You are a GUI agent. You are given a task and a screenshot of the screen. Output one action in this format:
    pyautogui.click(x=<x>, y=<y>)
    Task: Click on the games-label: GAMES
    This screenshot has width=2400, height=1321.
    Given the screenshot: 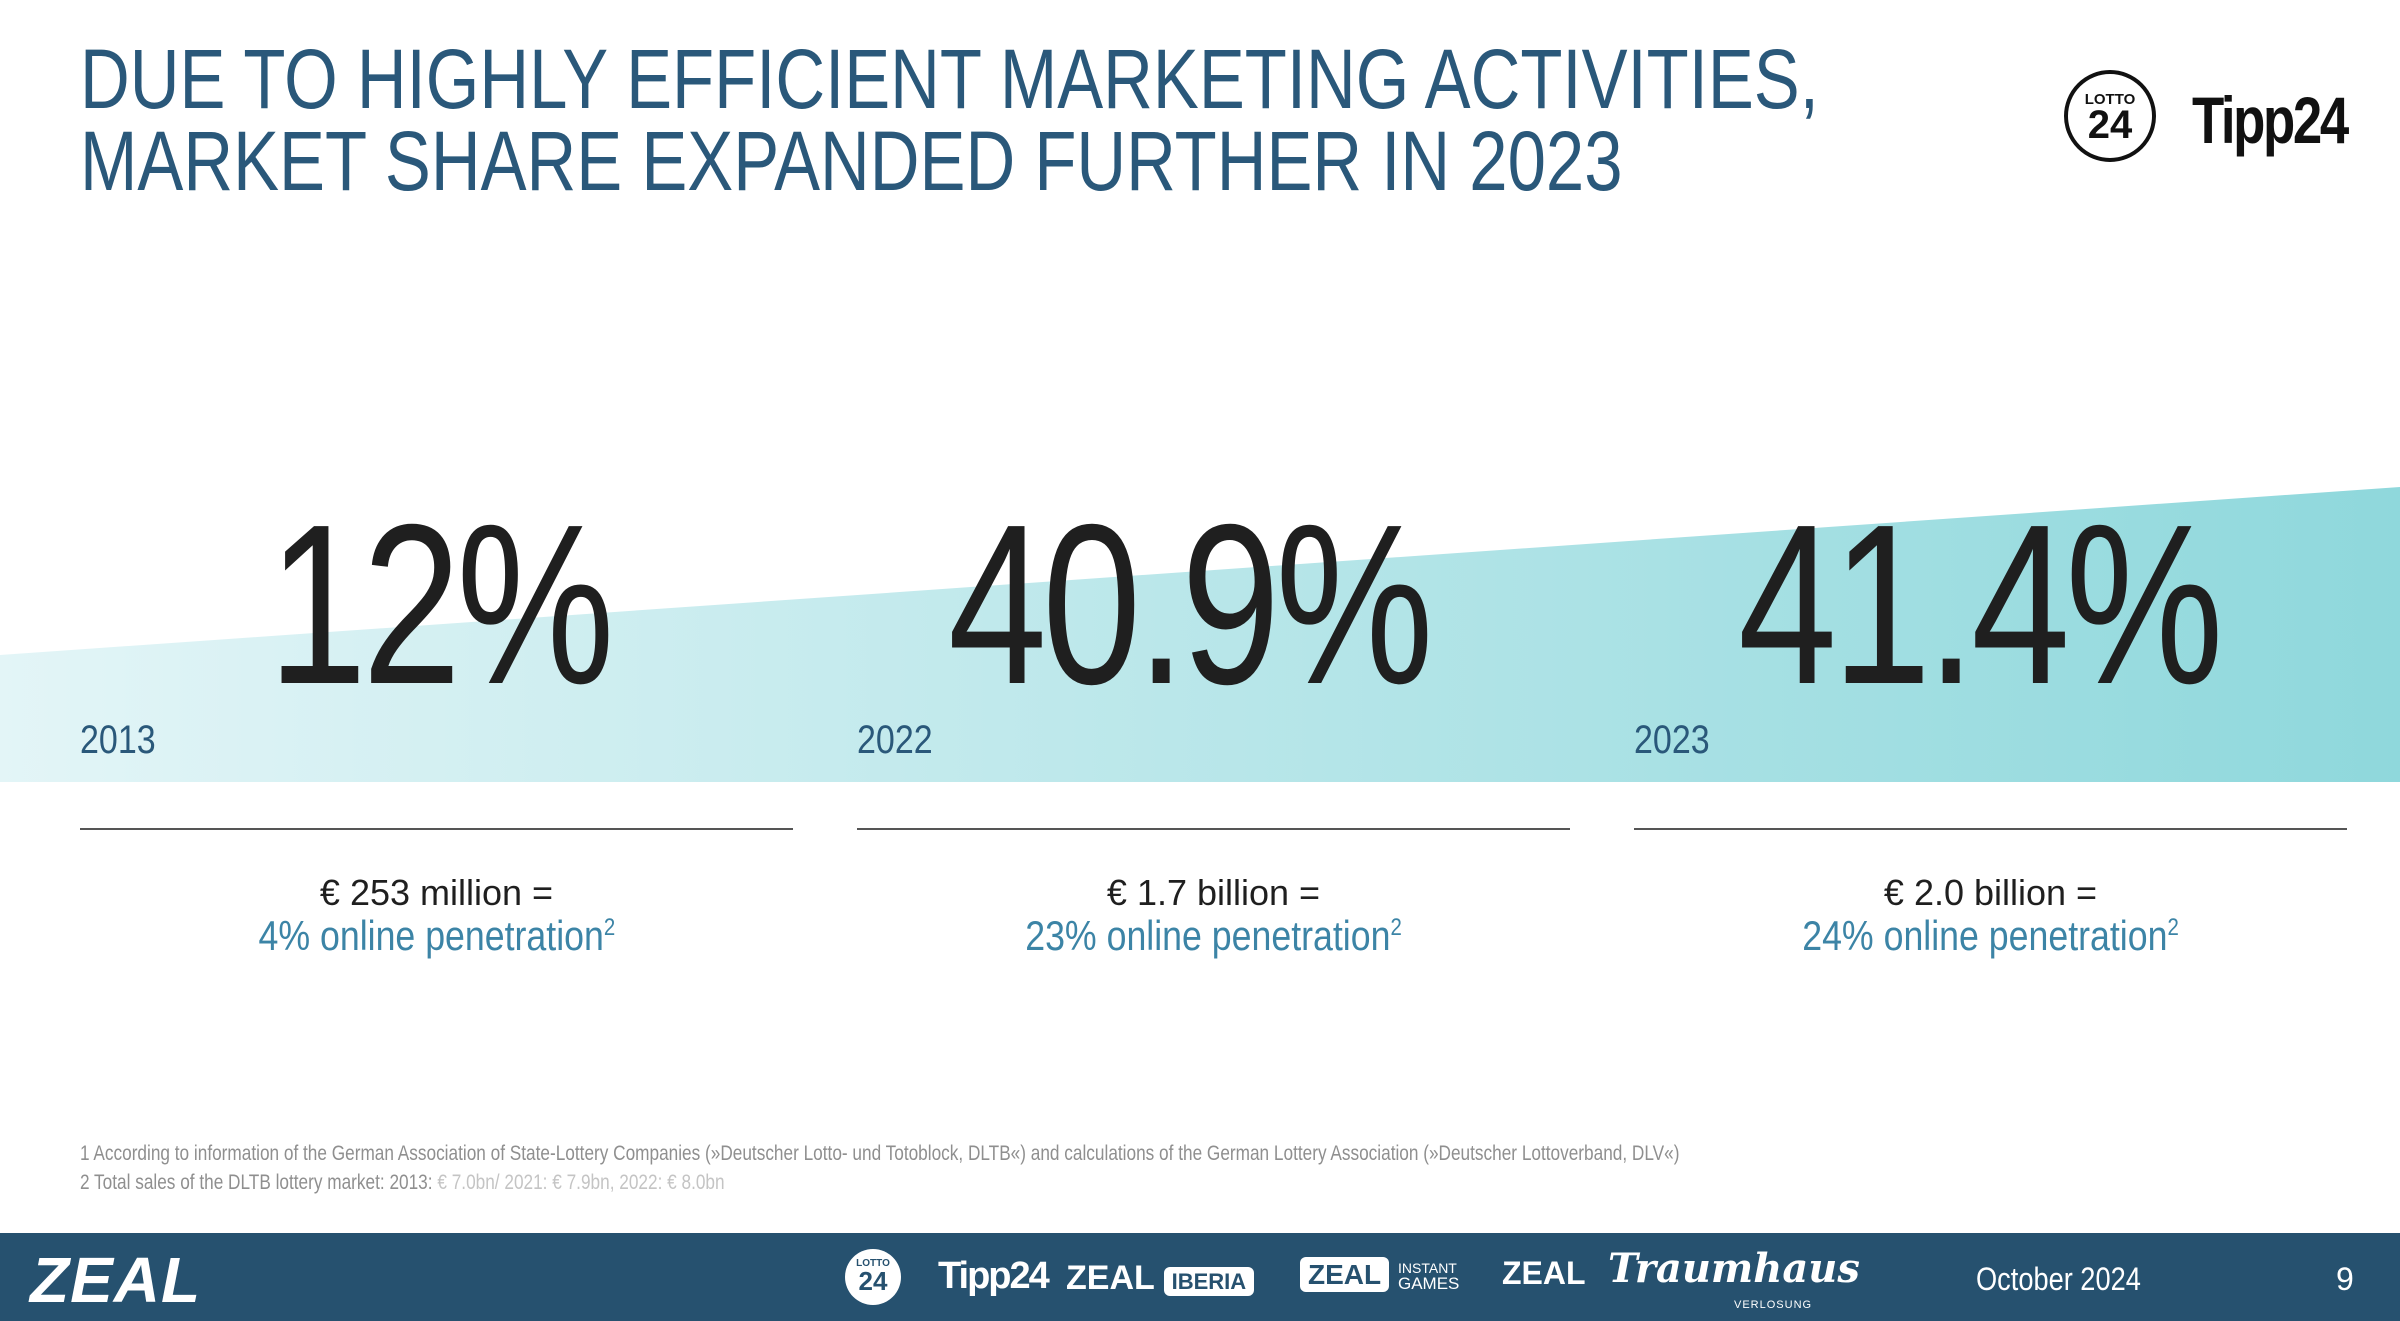 What is the action you would take?
    pyautogui.click(x=1429, y=1283)
    